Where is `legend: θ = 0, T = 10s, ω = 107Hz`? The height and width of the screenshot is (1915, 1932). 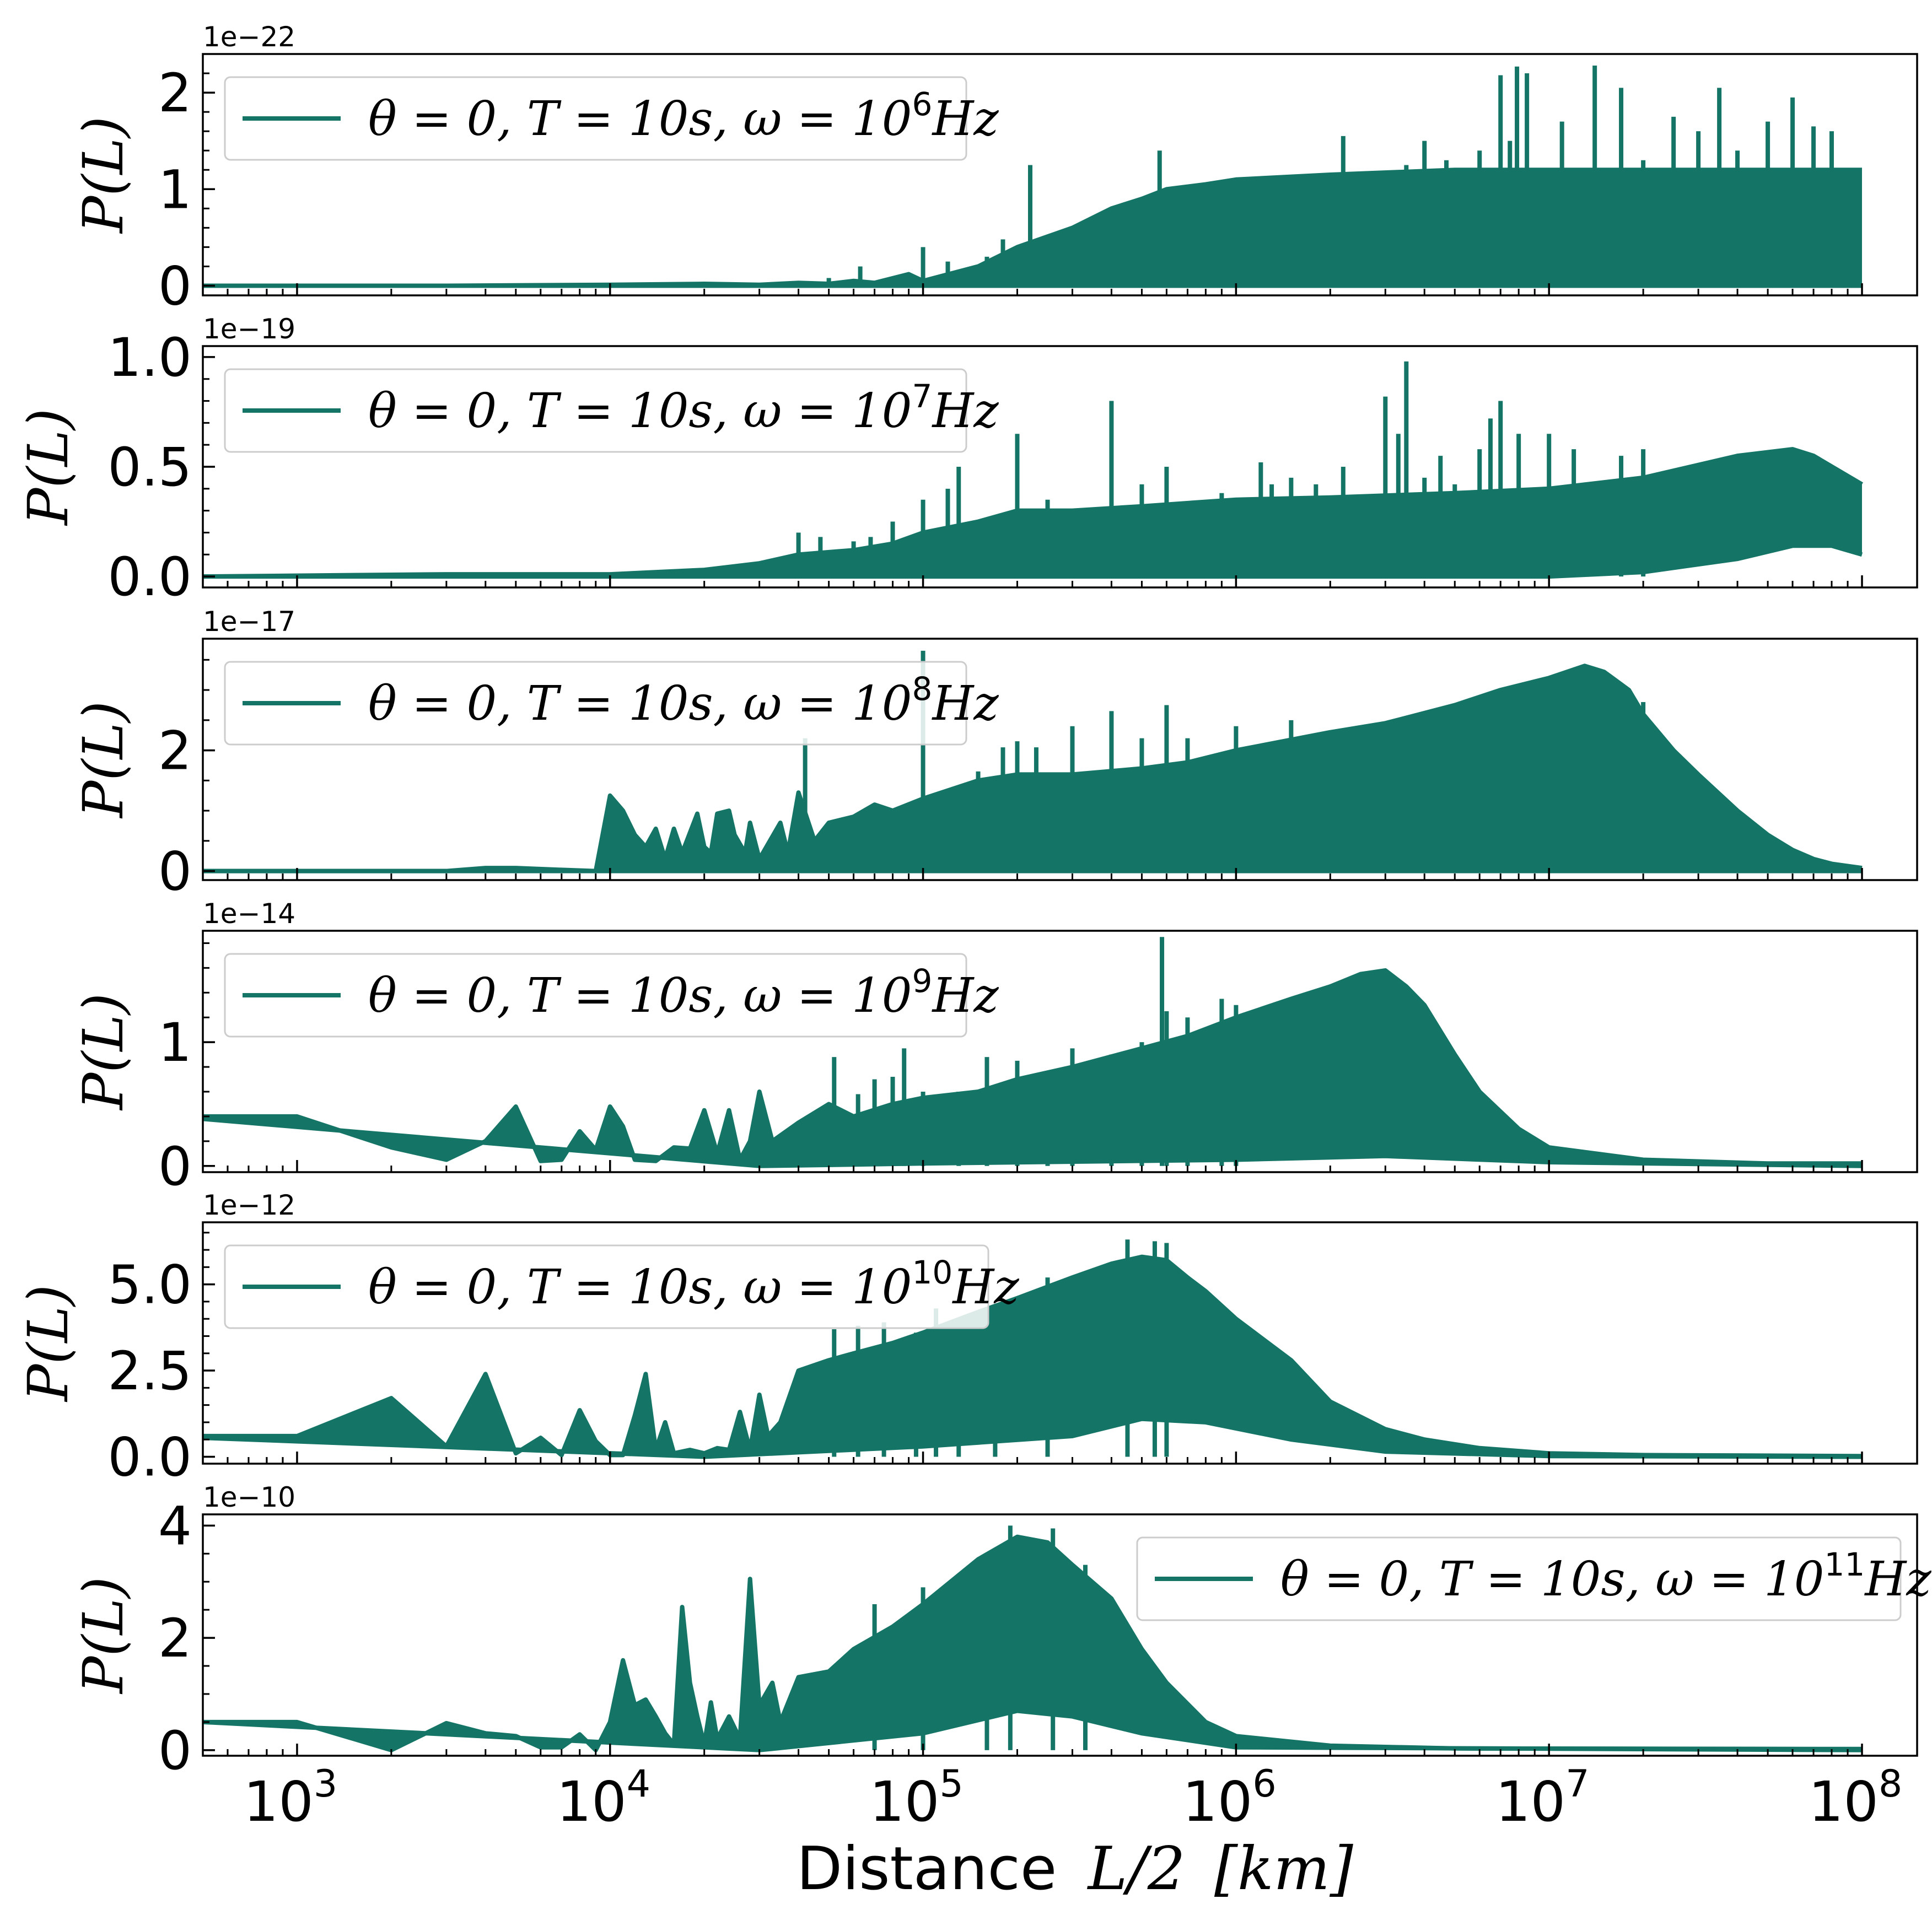
legend: θ = 0, T = 10s, ω = 107Hz is located at coordinates (611, 410).